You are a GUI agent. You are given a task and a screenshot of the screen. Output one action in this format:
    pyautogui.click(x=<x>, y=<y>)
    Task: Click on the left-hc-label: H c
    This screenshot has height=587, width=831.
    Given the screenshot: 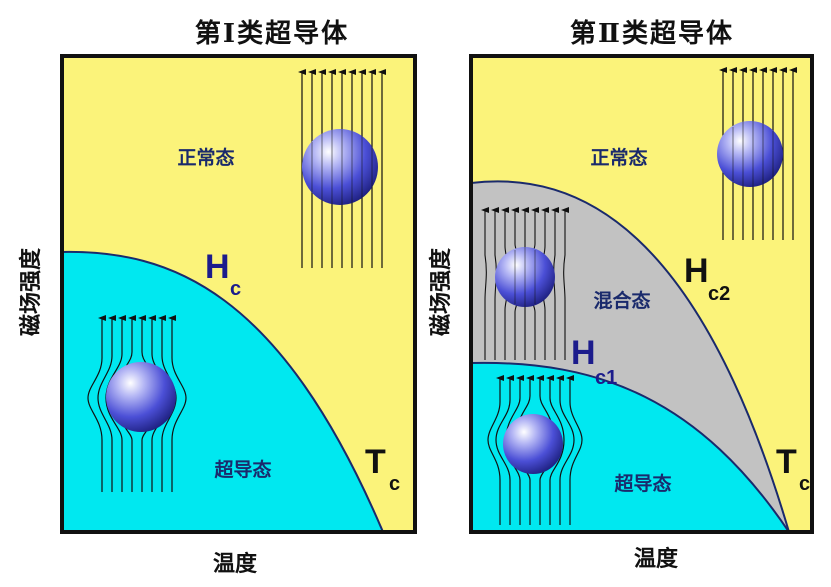 What is the action you would take?
    pyautogui.click(x=223, y=274)
    